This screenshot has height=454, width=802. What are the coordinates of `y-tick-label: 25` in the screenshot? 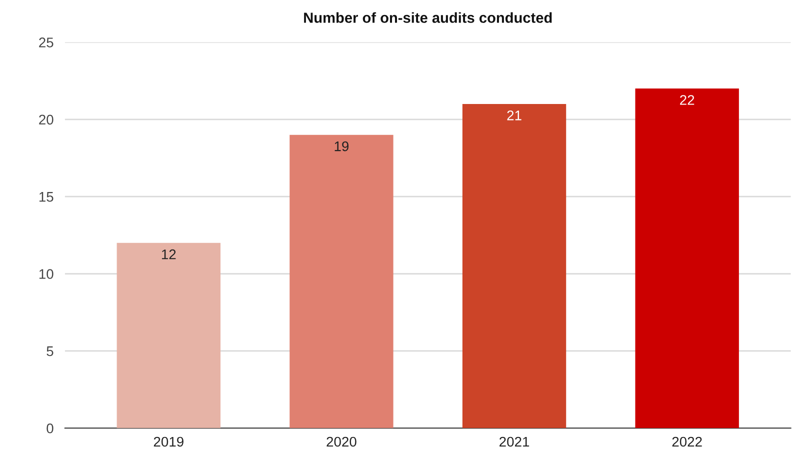 It's located at (46, 43).